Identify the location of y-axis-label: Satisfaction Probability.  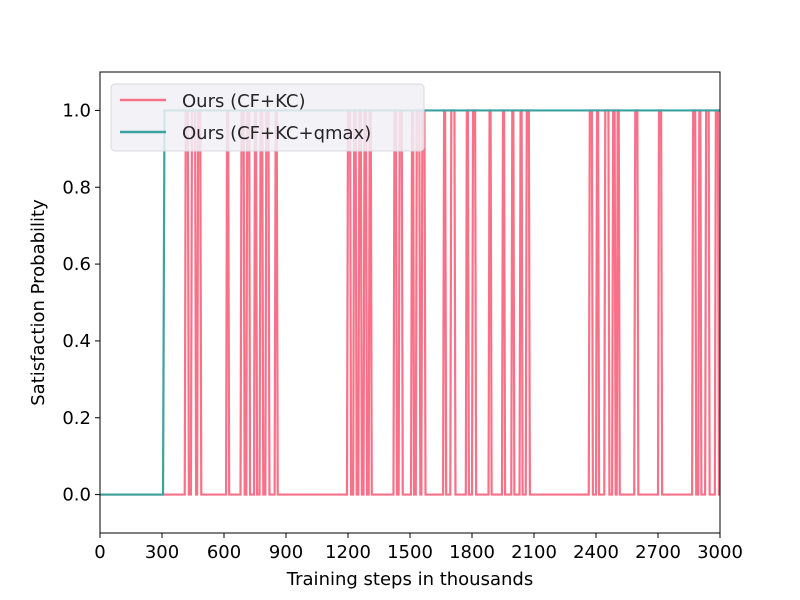
(38, 302).